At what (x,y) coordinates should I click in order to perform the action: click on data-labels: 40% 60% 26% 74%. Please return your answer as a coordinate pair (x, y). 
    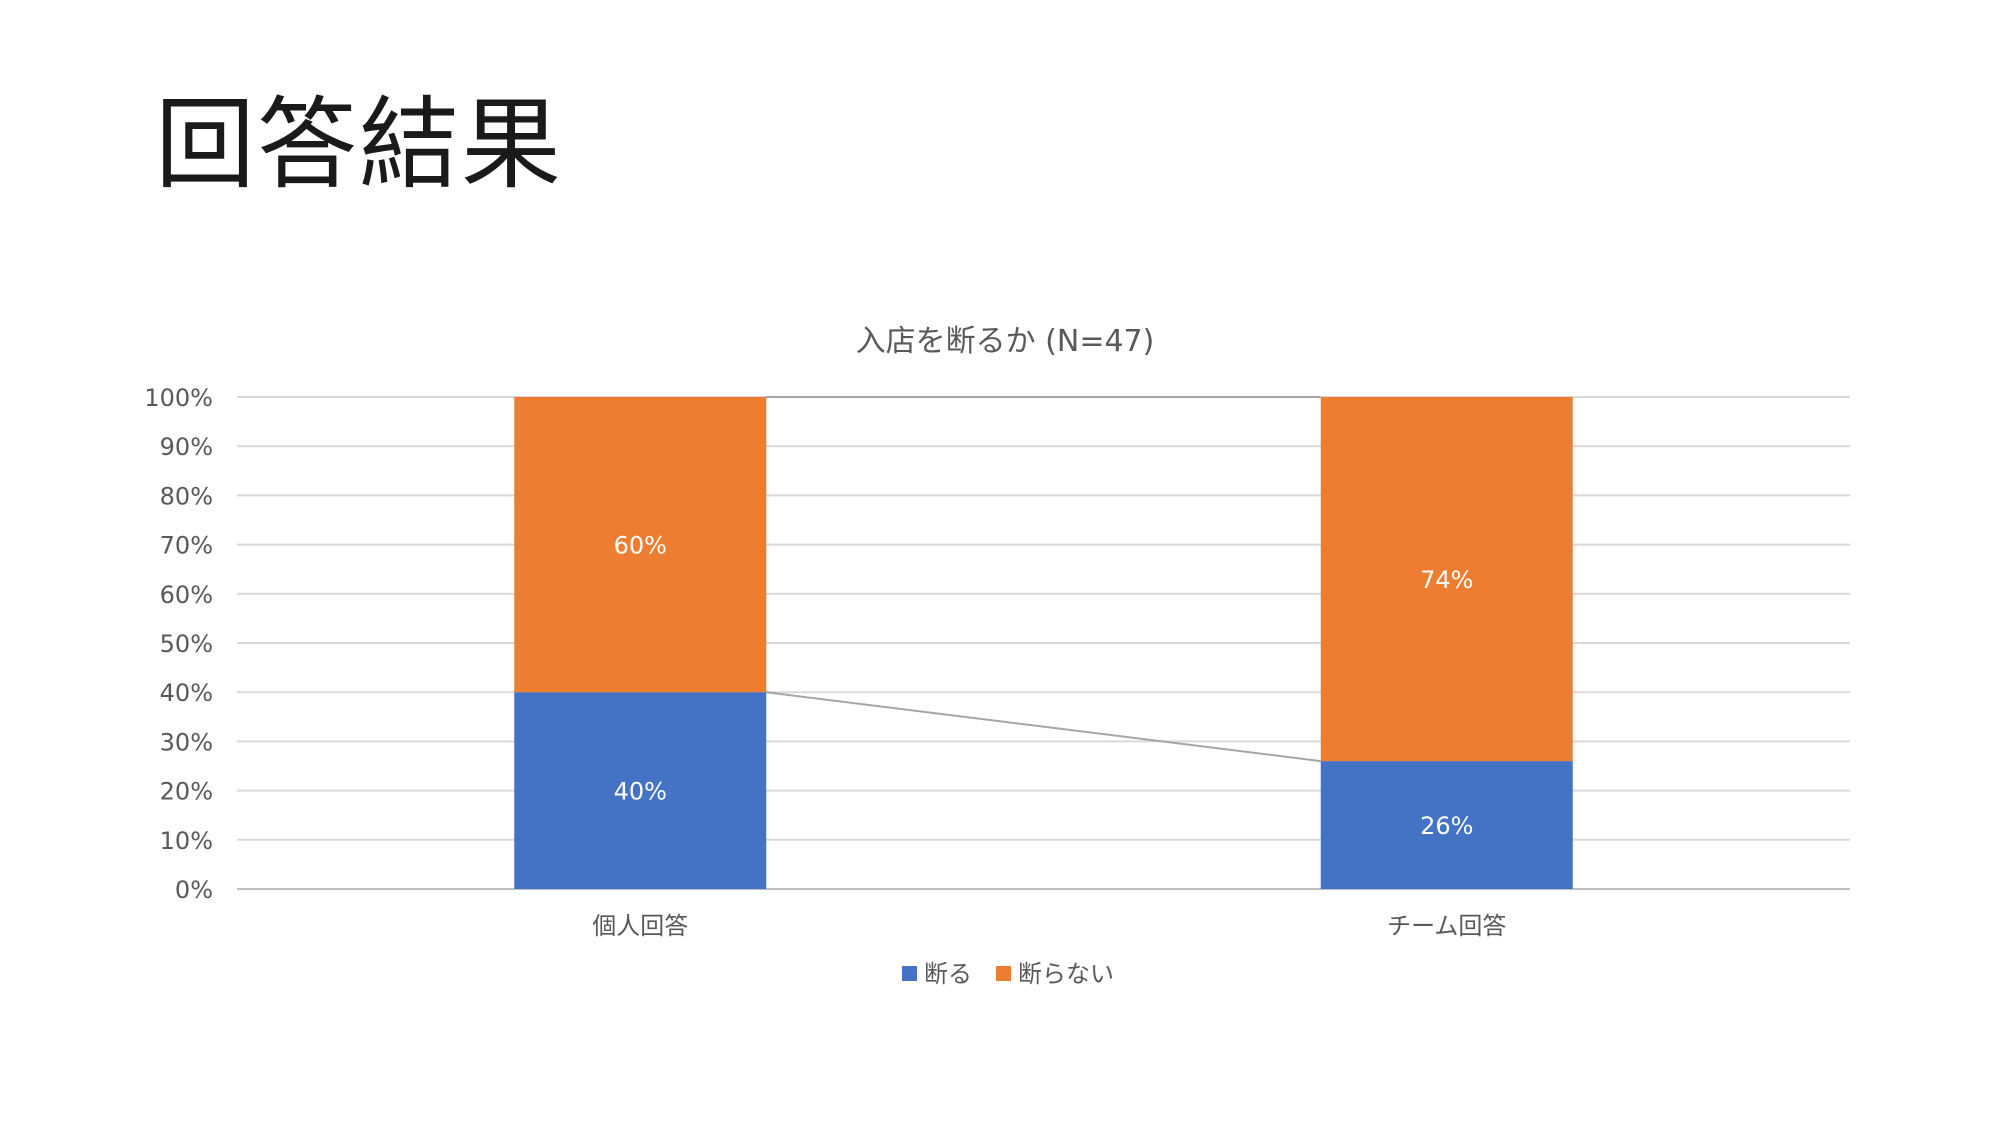
    Looking at the image, I should click on (1044, 686).